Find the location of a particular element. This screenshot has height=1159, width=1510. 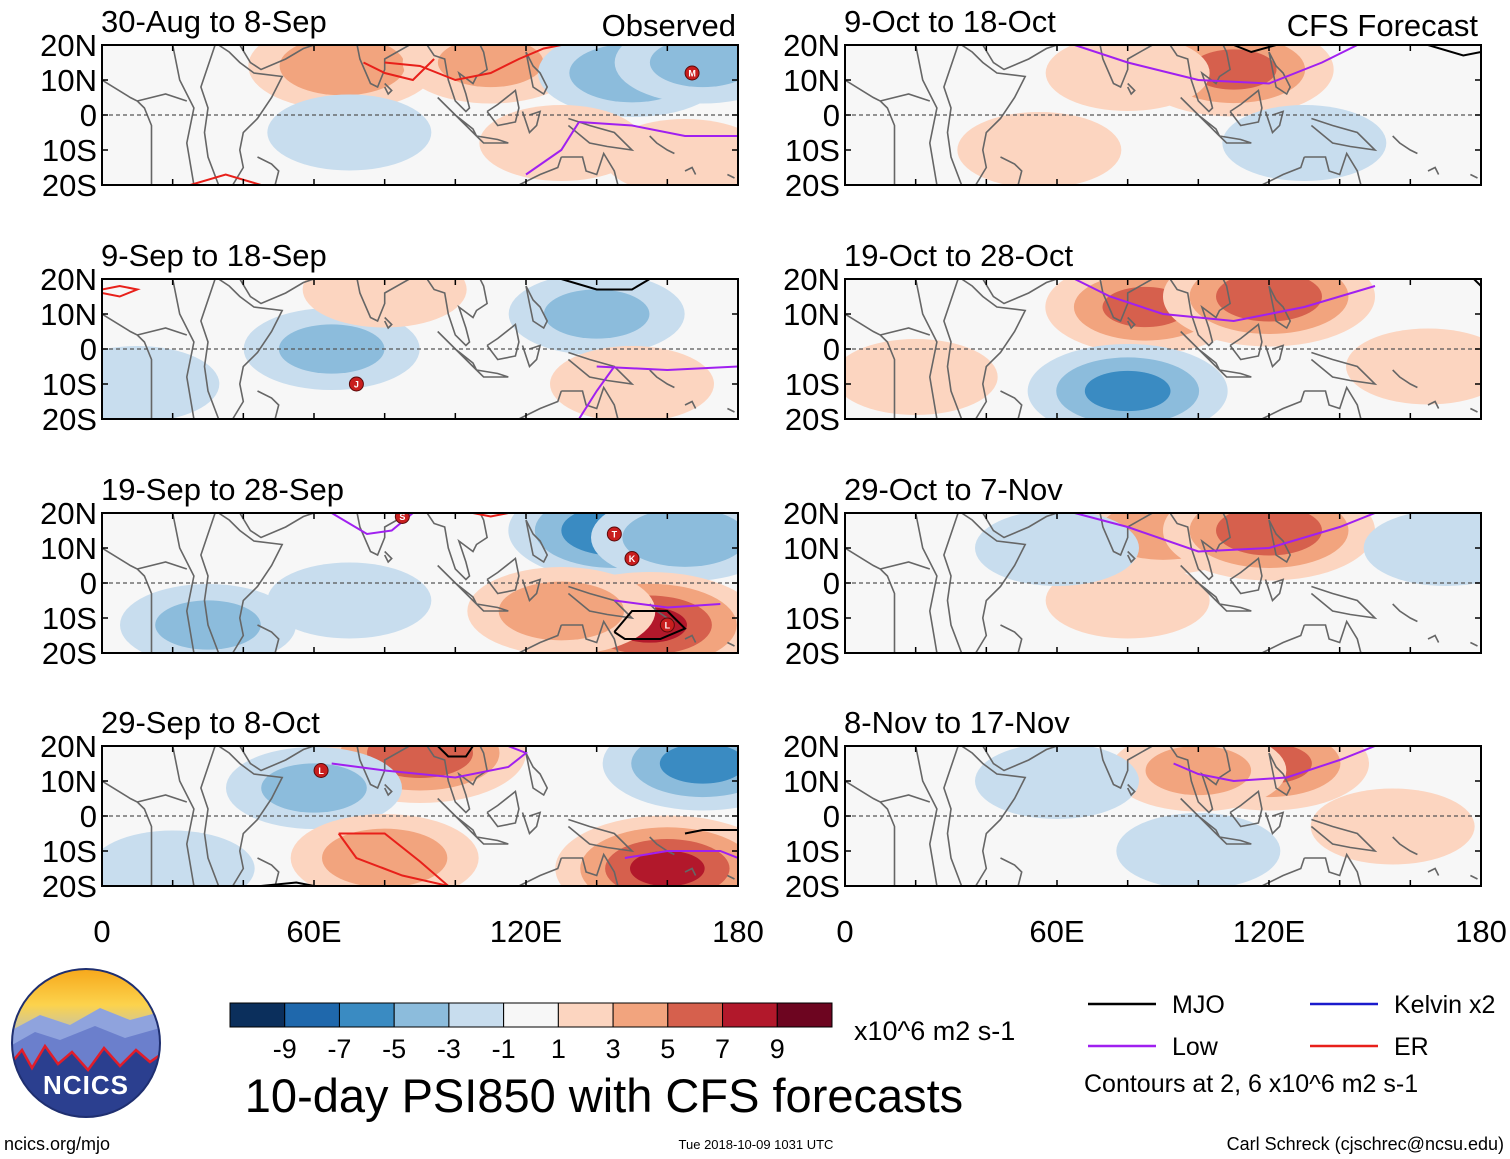

footer-site: ncics.org/mjo is located at coordinates (57, 1144).